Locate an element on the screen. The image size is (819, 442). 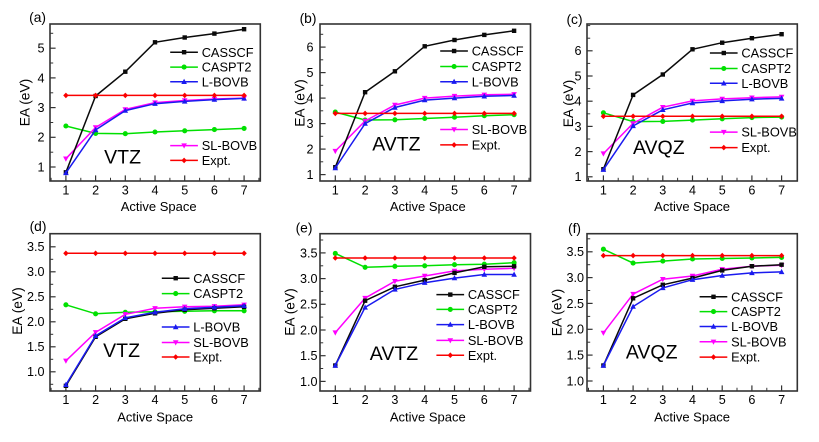
svg-text: (a) is located at coordinates (37, 17).